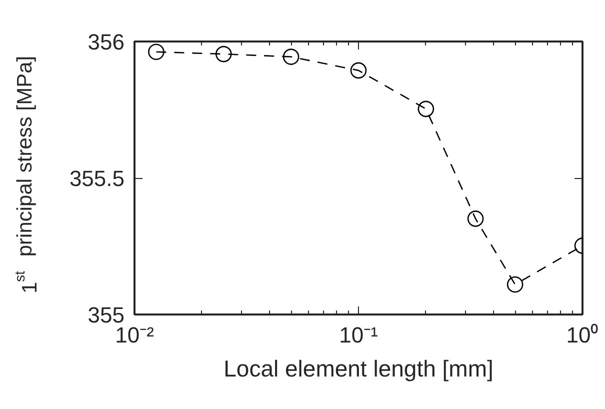 The height and width of the screenshot is (409, 605). What do you see at coordinates (582, 335) in the screenshot?
I see `x-tick-label: 10⁰` at bounding box center [582, 335].